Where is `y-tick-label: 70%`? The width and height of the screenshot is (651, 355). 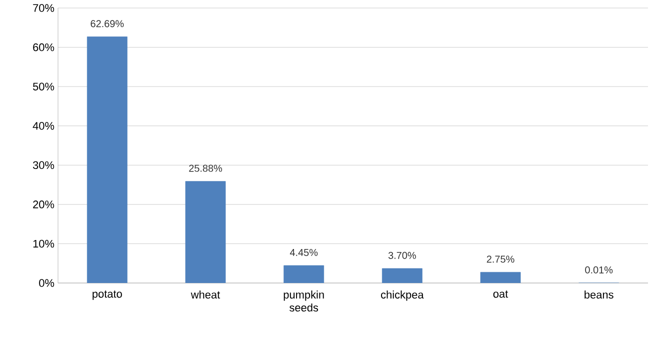
y-tick-label: 70% is located at coordinates (43, 8).